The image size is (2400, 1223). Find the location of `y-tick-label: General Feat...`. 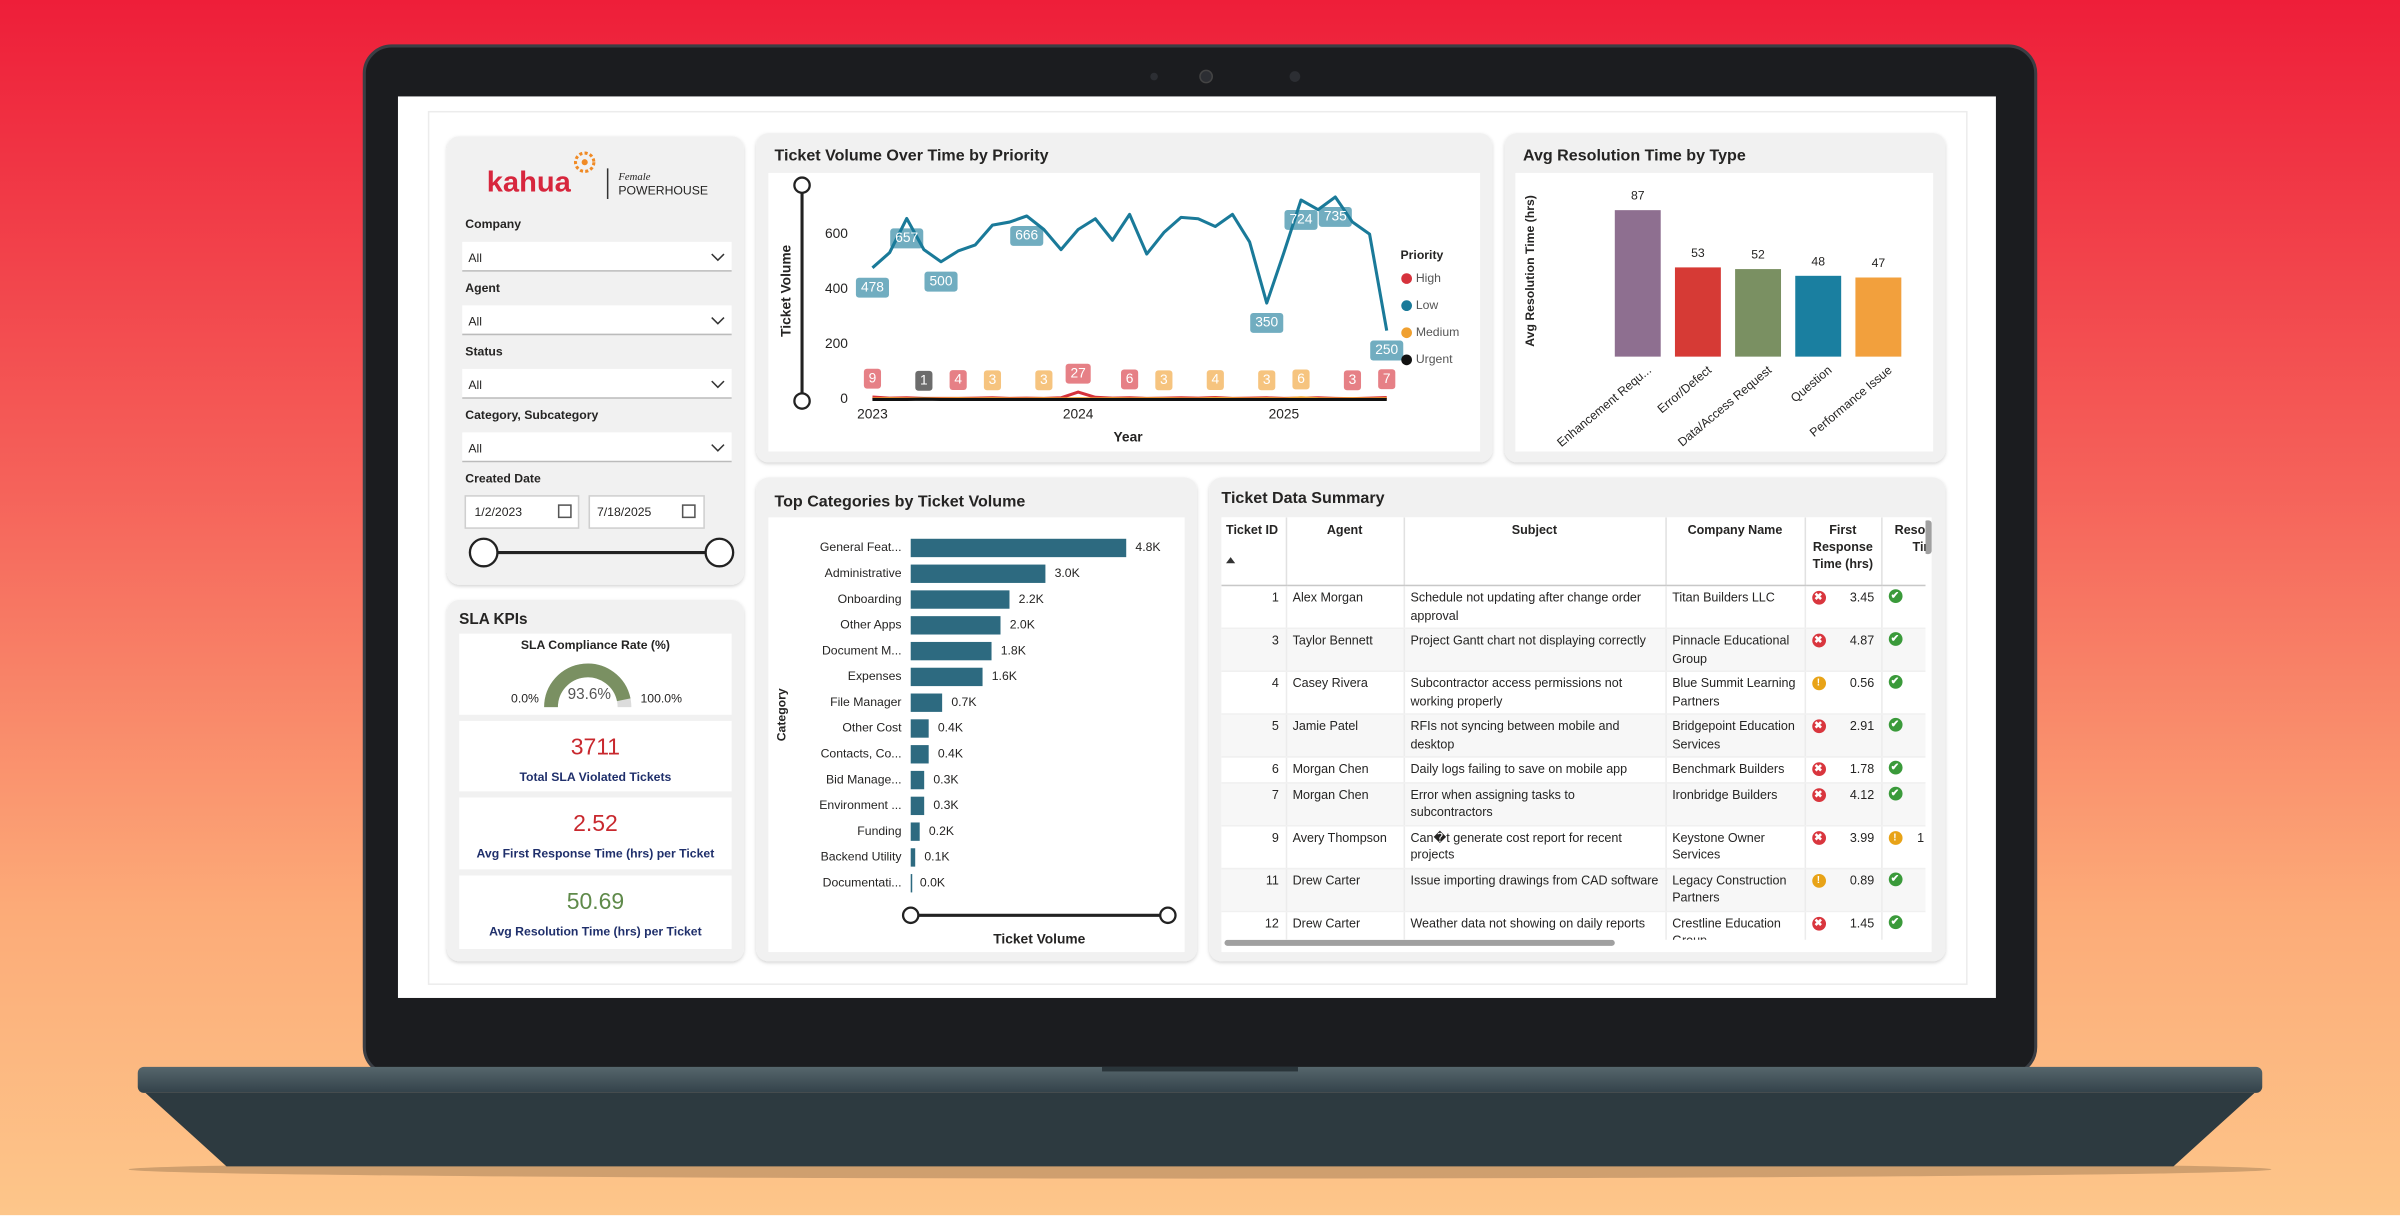

y-tick-label: General Feat... is located at coordinates (861, 547).